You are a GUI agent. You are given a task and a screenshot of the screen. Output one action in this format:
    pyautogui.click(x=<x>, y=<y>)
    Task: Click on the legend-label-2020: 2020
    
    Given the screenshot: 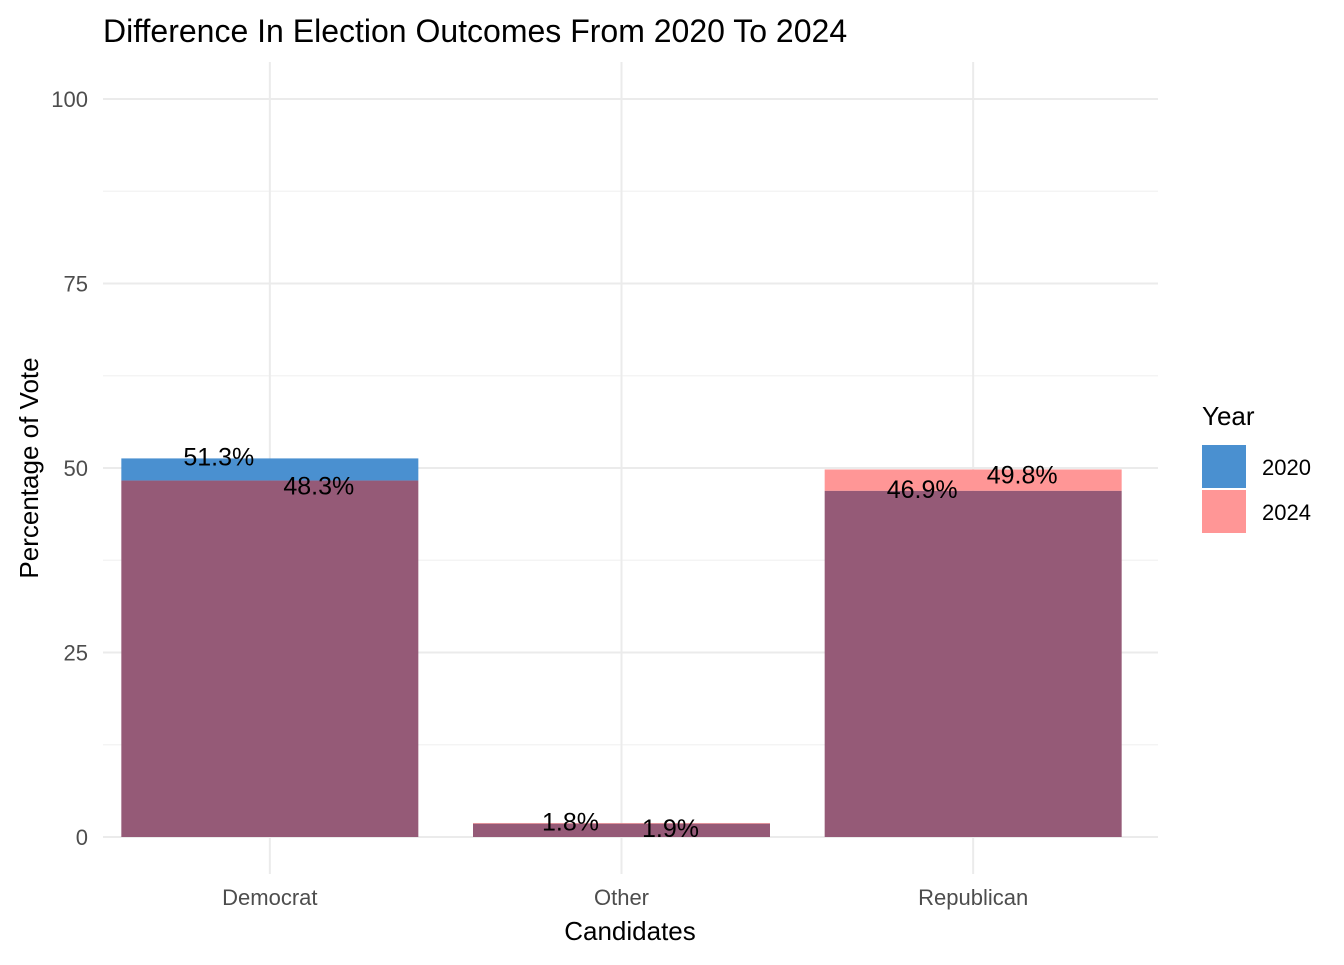 What is the action you would take?
    pyautogui.click(x=1286, y=467)
    